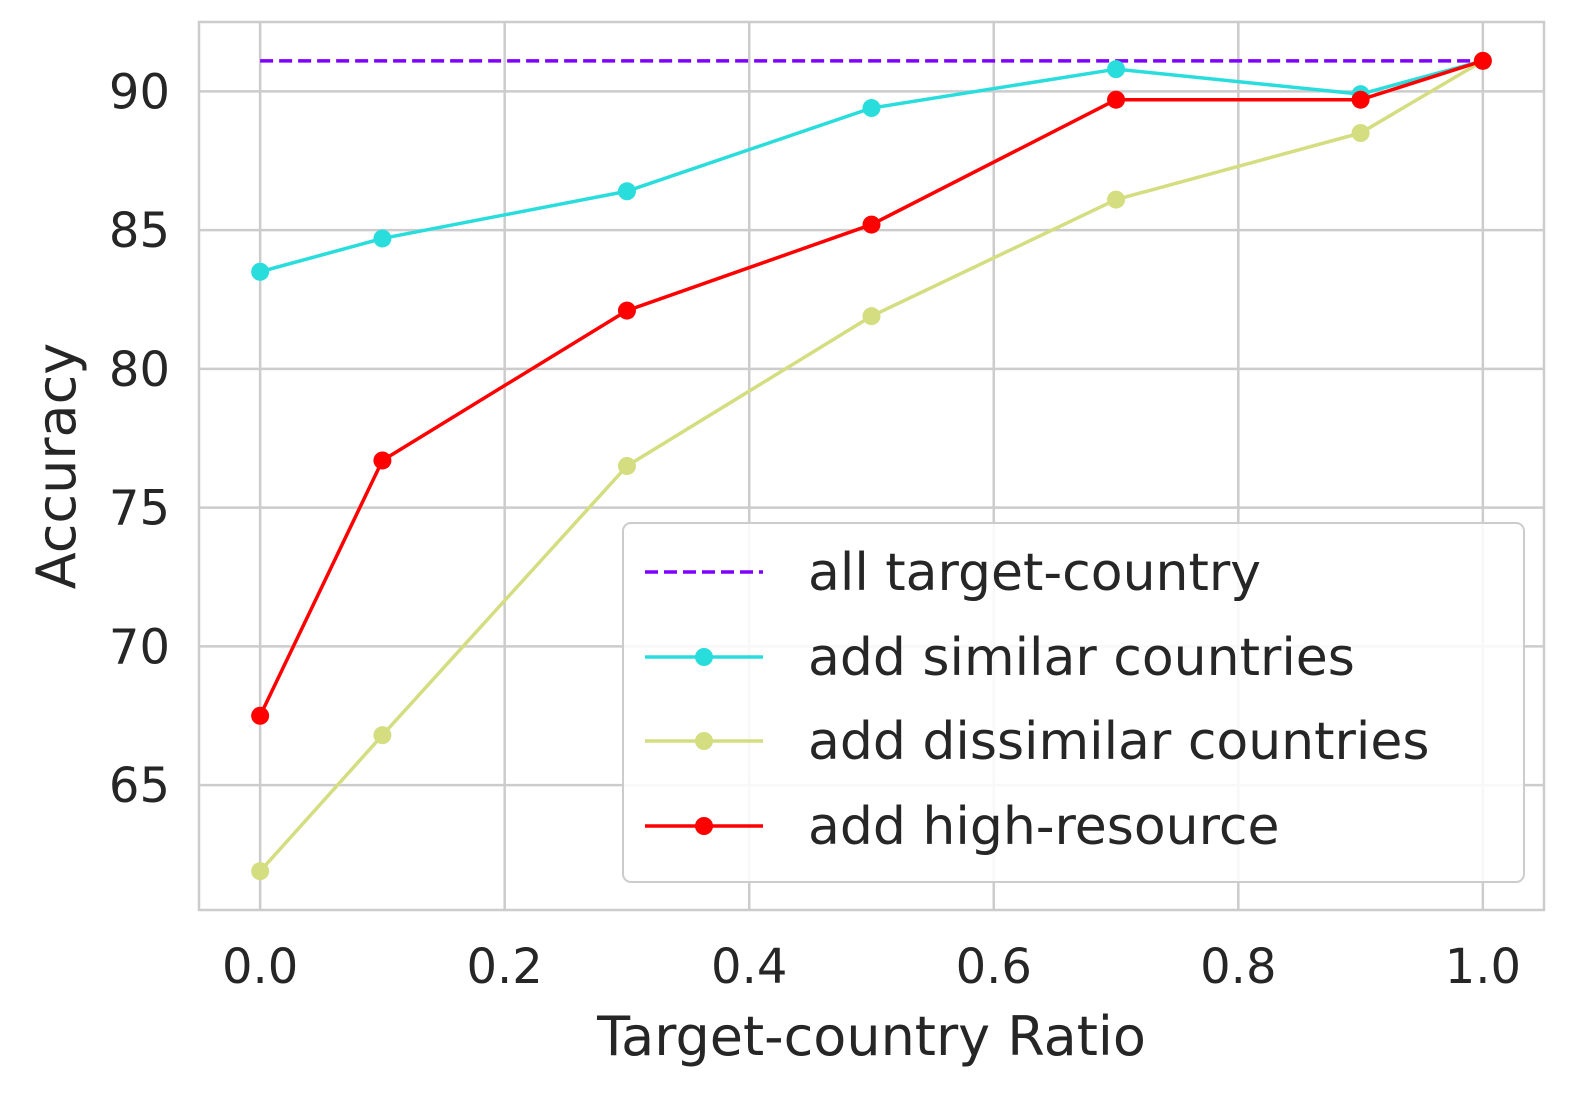 The height and width of the screenshot is (1093, 1569). I want to click on y-tick-label: 65, so click(139, 786).